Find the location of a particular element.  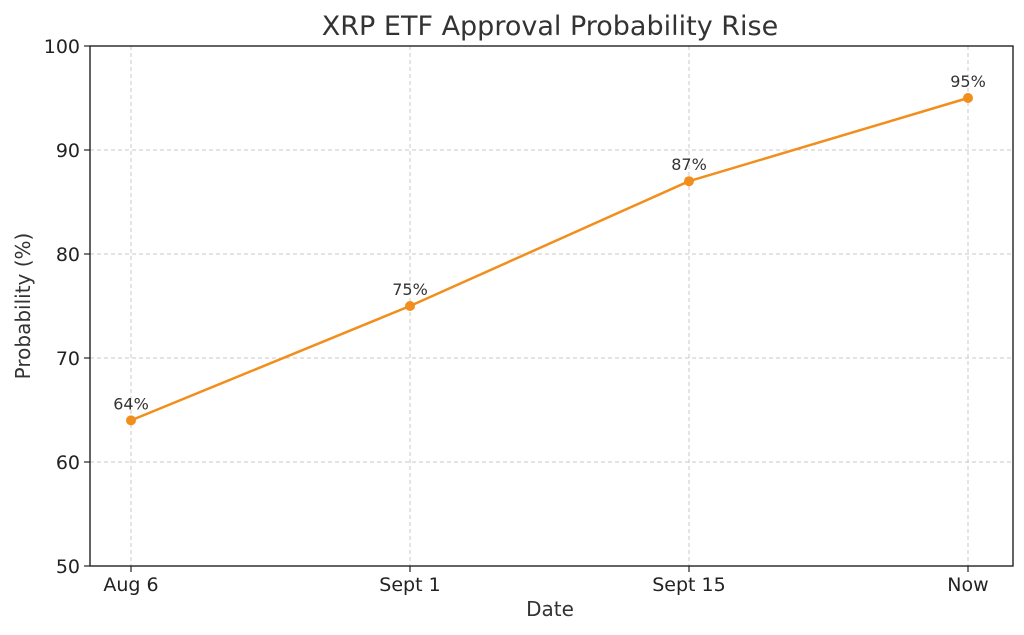

x-axis: Aug 6 Sept 1 Sept 15 Now is located at coordinates (546, 581).